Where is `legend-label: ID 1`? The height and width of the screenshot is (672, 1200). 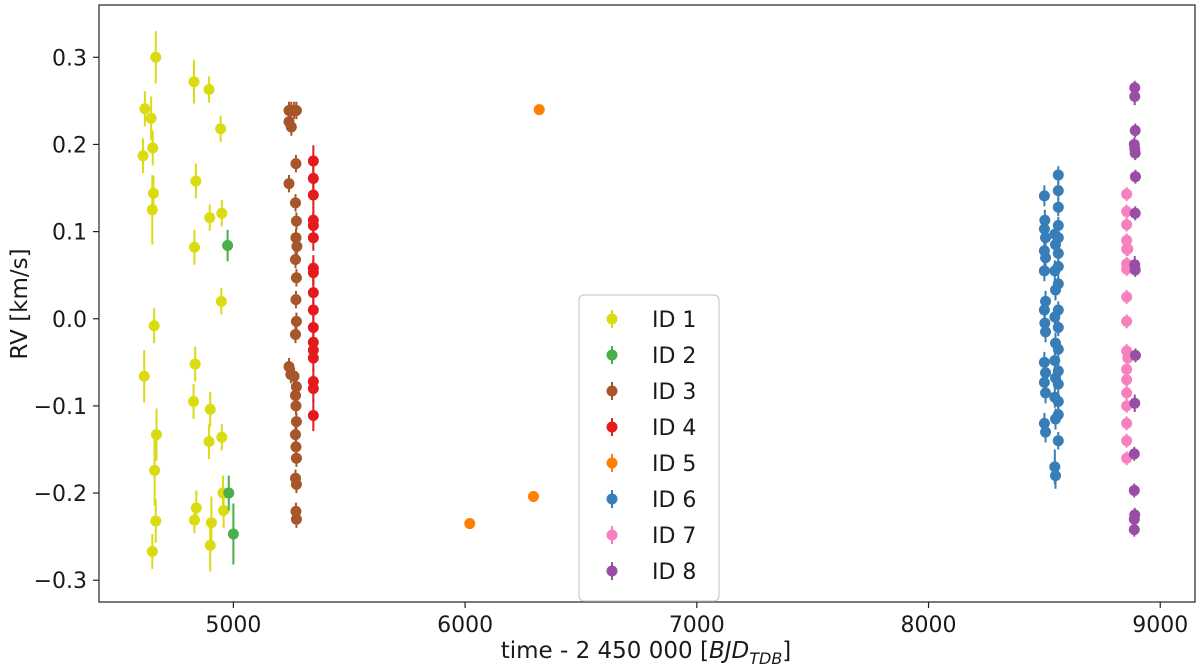 legend-label: ID 1 is located at coordinates (674, 320).